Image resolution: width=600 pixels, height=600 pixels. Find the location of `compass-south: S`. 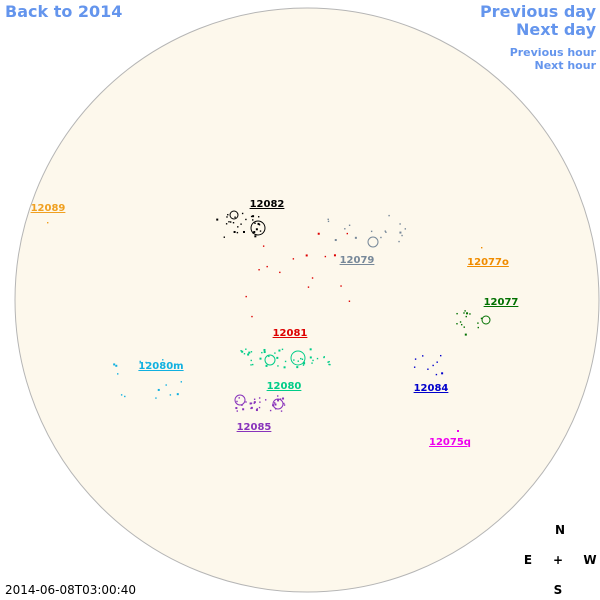

compass-south: S is located at coordinates (558, 590).